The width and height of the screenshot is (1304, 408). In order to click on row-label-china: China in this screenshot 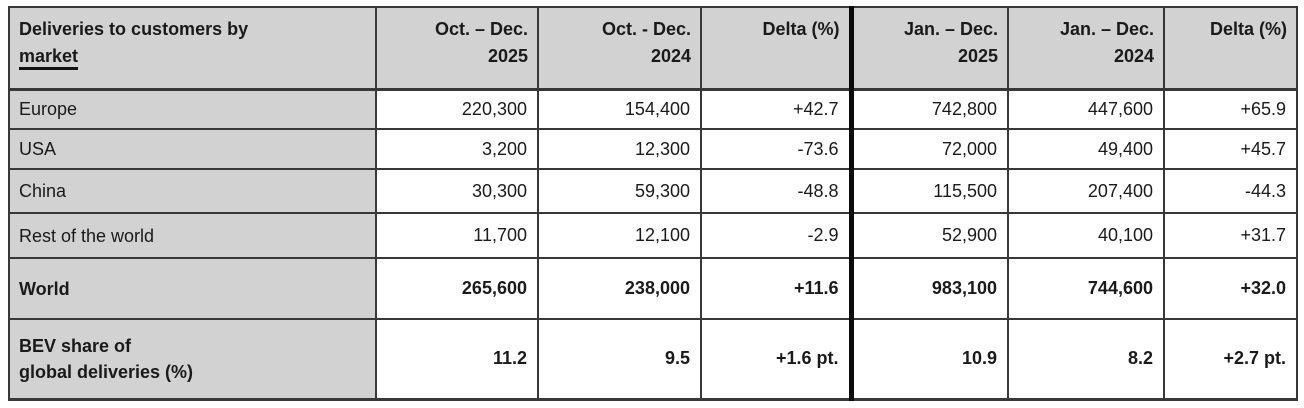, I will do `click(192, 191)`.